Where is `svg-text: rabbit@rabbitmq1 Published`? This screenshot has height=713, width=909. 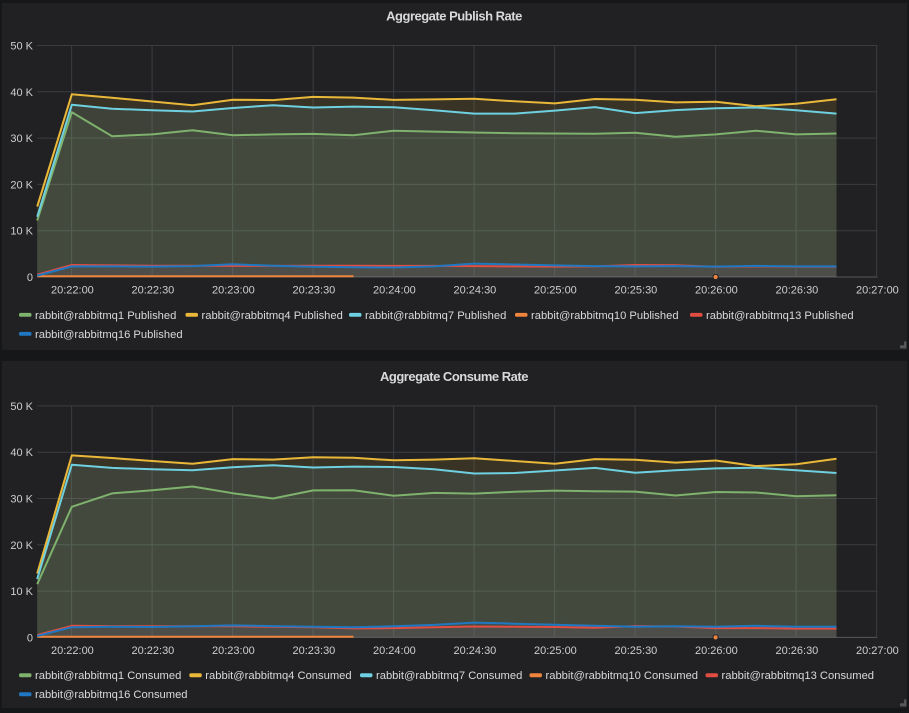 svg-text: rabbit@rabbitmq1 Published is located at coordinates (105, 316).